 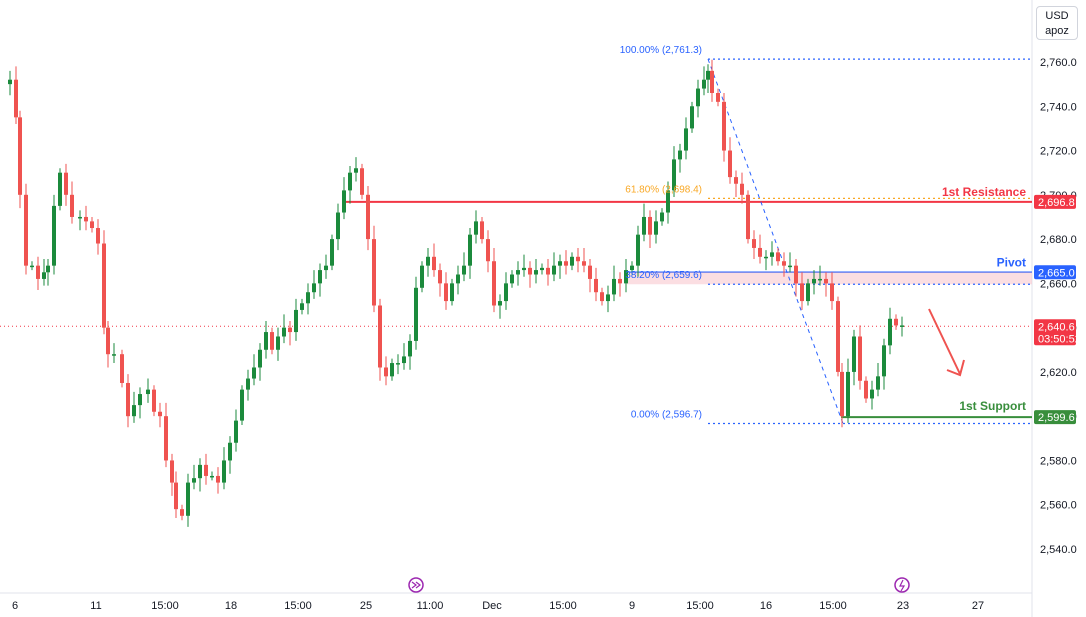 What do you see at coordinates (430, 606) in the screenshot?
I see `x-tick-label: 11:00` at bounding box center [430, 606].